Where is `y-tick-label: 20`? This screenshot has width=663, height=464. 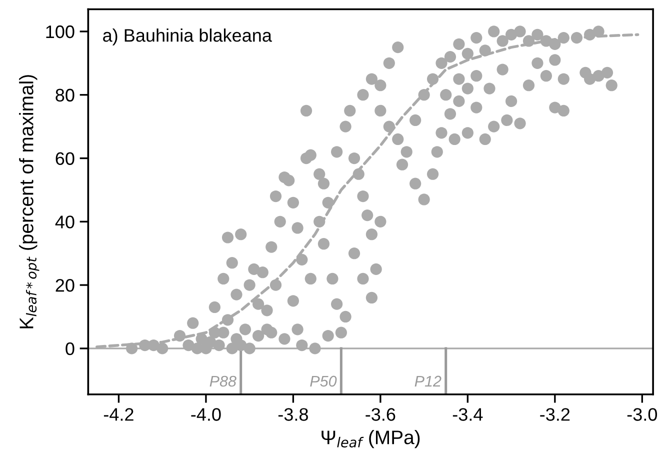 y-tick-label: 20 is located at coordinates (65, 285).